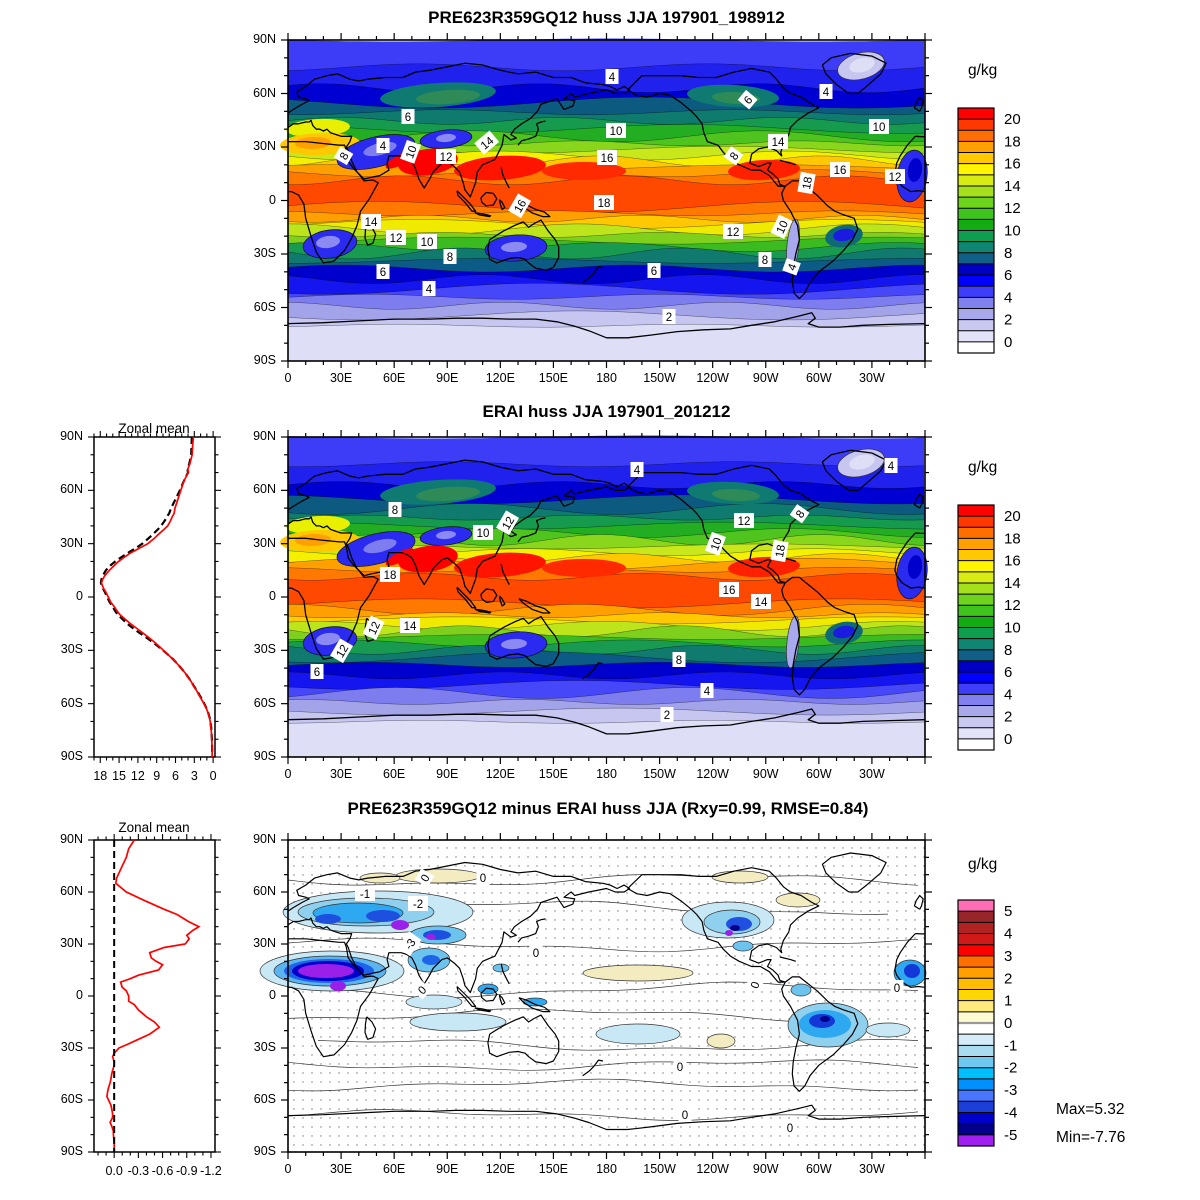 This screenshot has height=1200, width=1200. Describe the element at coordinates (679, 659) in the screenshot. I see `contour-label: 8` at that location.